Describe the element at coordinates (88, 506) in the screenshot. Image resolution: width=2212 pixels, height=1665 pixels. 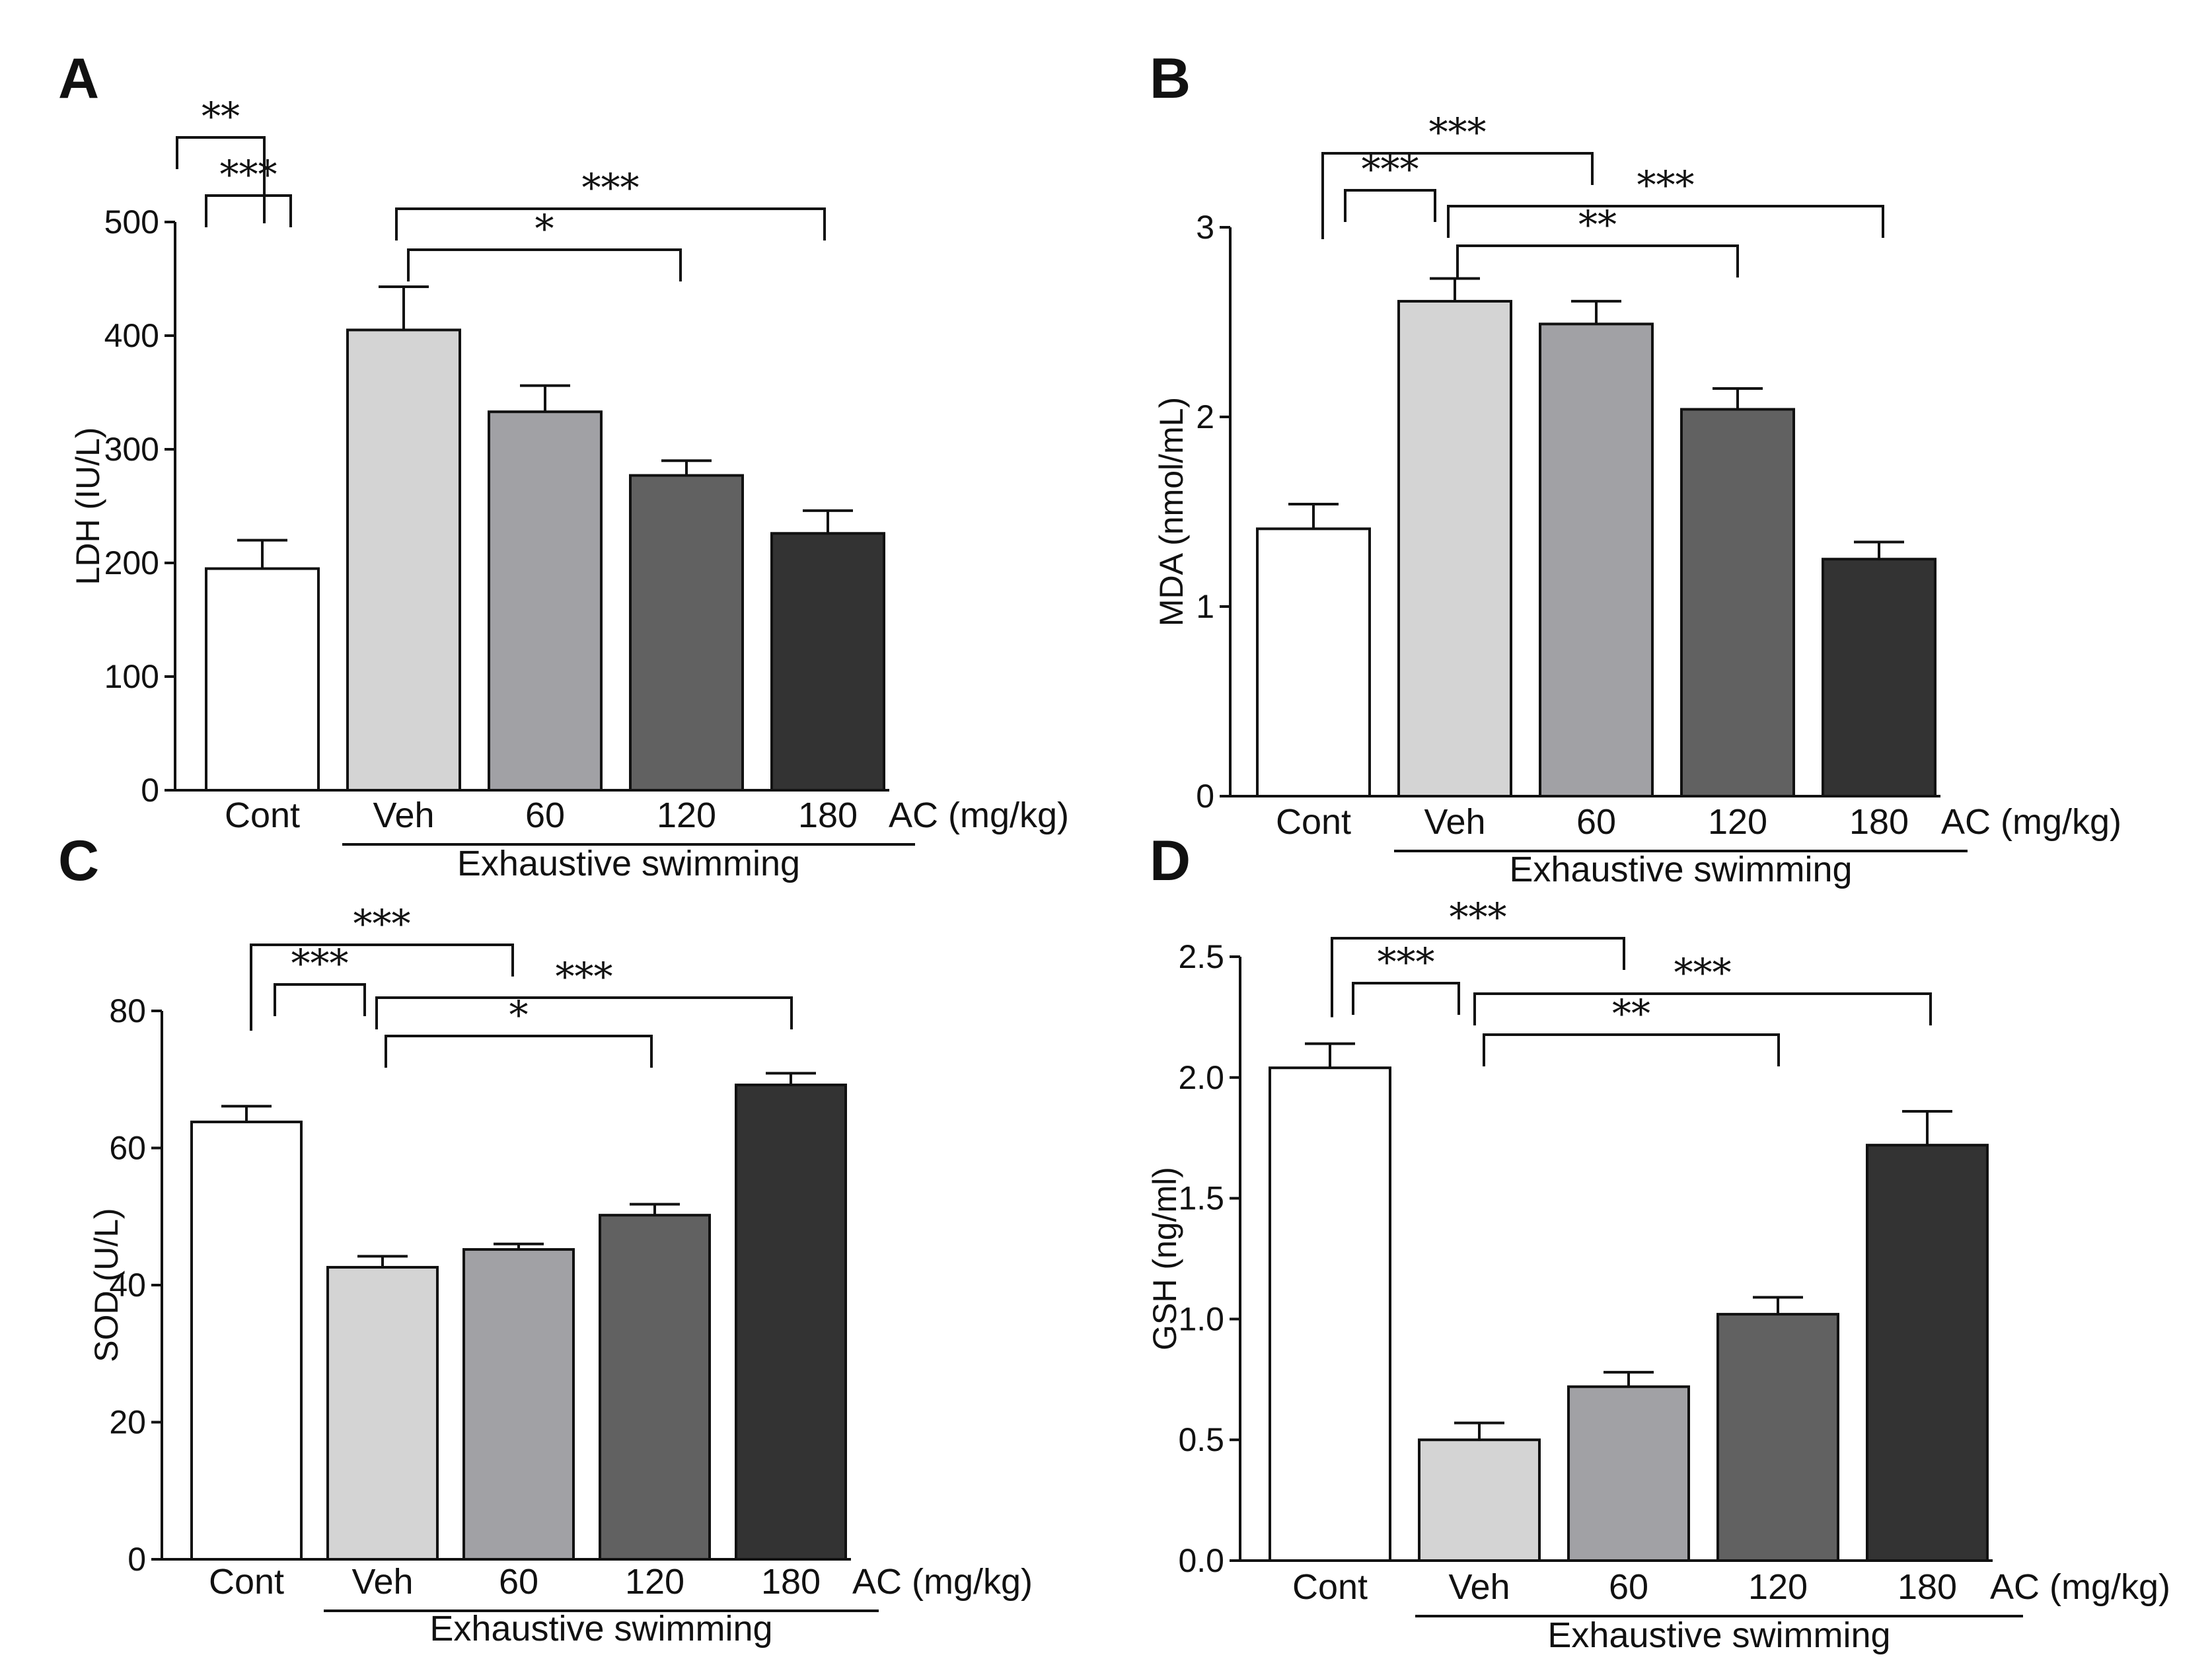
I see `y-axis-label: LDH (IU/L)` at that location.